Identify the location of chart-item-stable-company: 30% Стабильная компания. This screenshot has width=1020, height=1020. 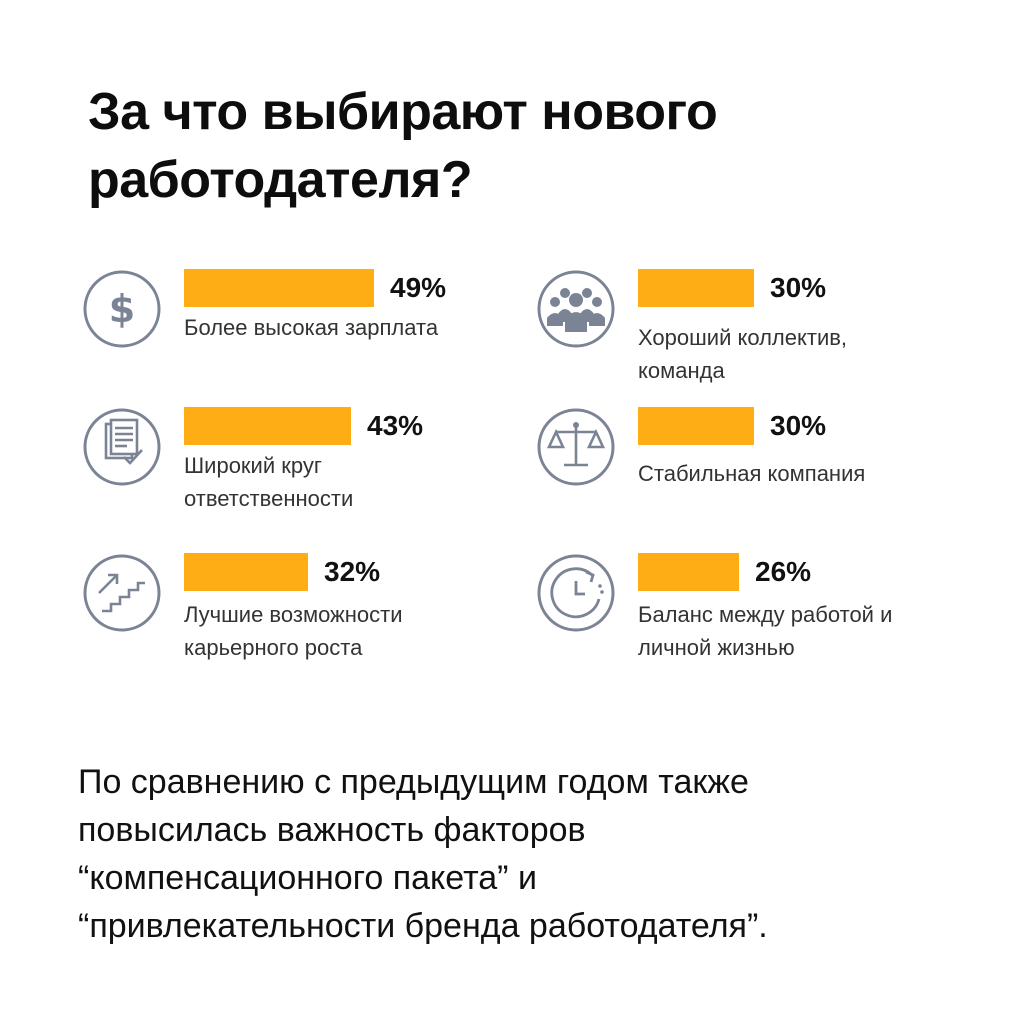
(736, 472).